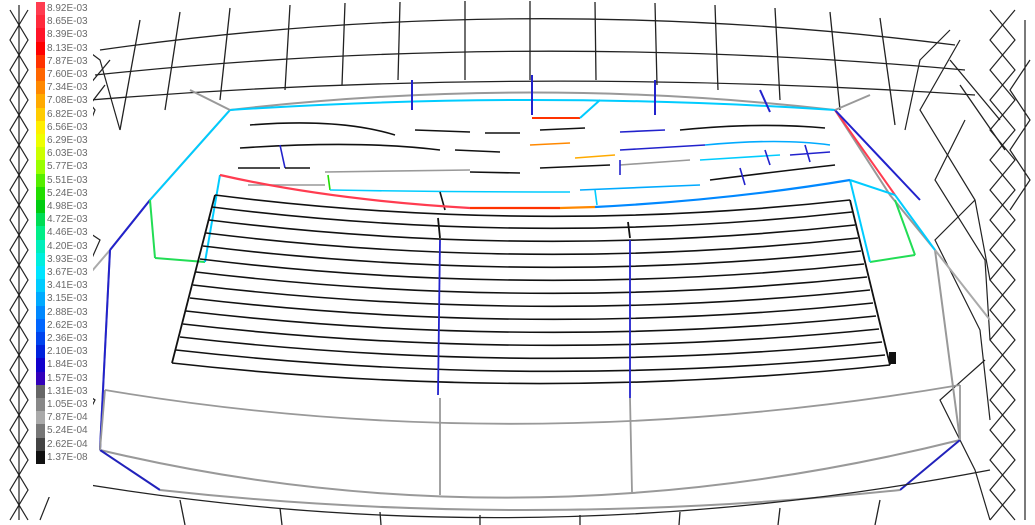 The width and height of the screenshot is (1035, 525). Describe the element at coordinates (67, 444) in the screenshot. I see `legend-label: 2.62E-04` at that location.